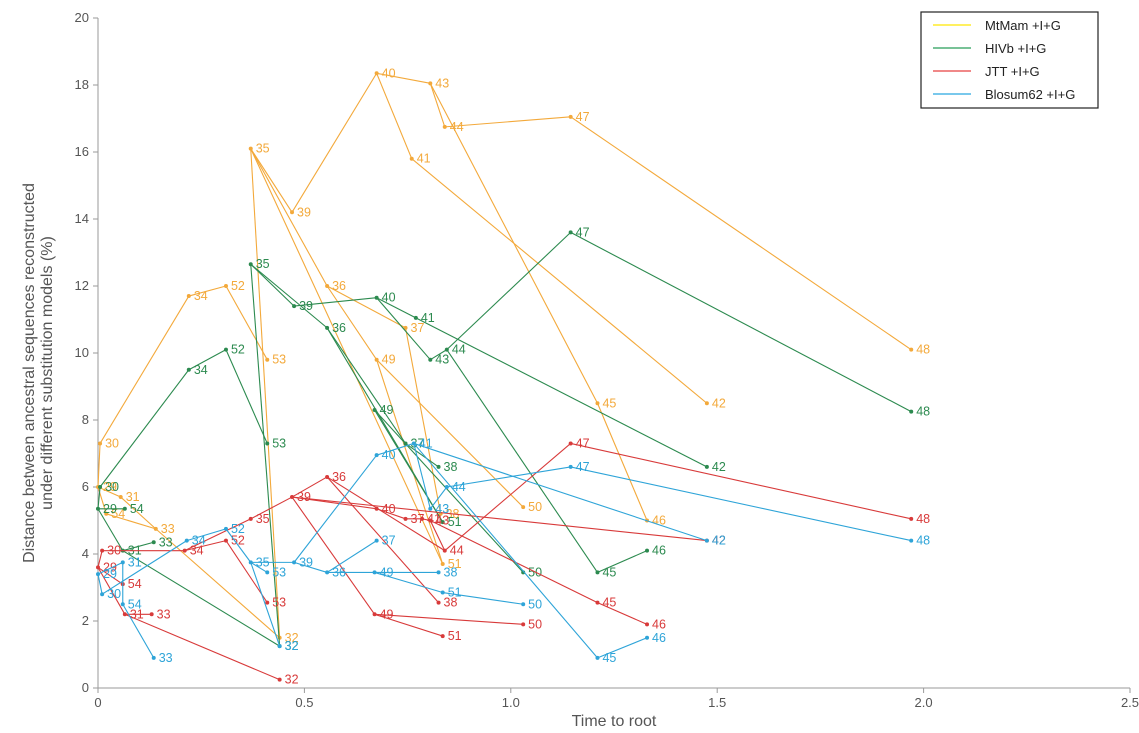  What do you see at coordinates (451, 603) in the screenshot?
I see `point-label: 38` at bounding box center [451, 603].